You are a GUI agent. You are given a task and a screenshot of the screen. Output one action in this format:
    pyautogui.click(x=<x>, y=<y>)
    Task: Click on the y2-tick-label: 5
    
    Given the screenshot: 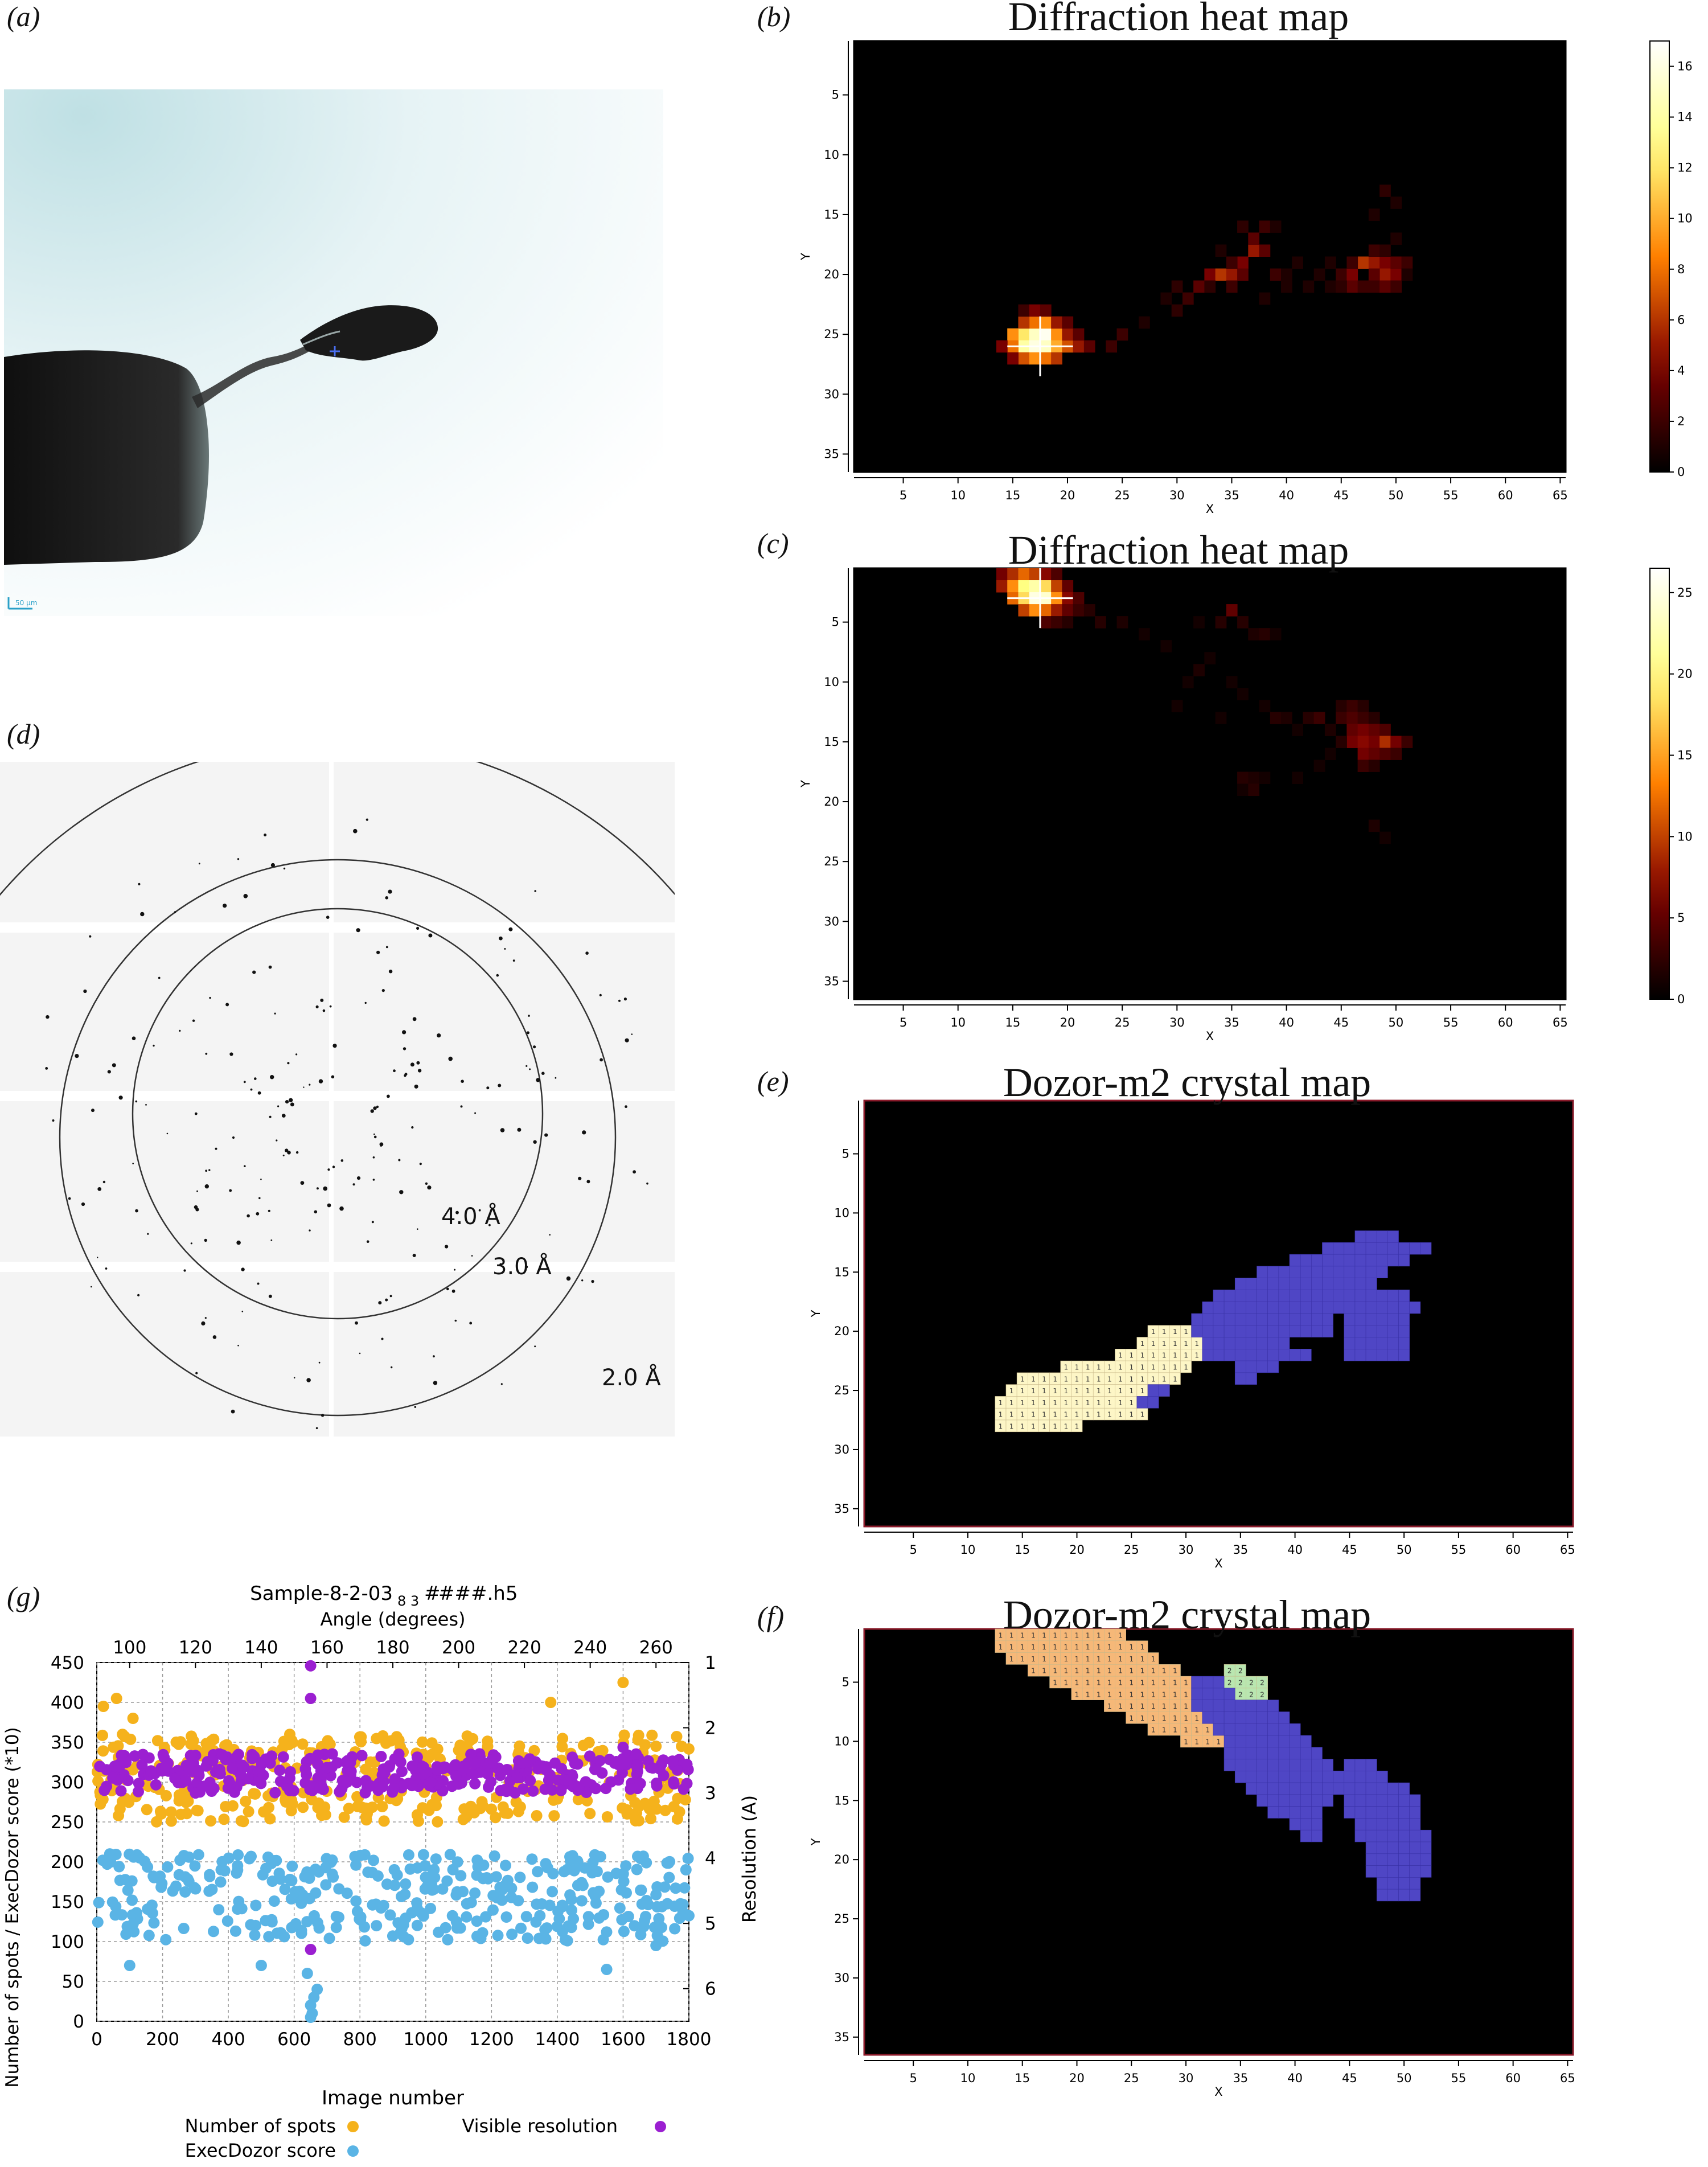 What is the action you would take?
    pyautogui.click(x=710, y=1924)
    